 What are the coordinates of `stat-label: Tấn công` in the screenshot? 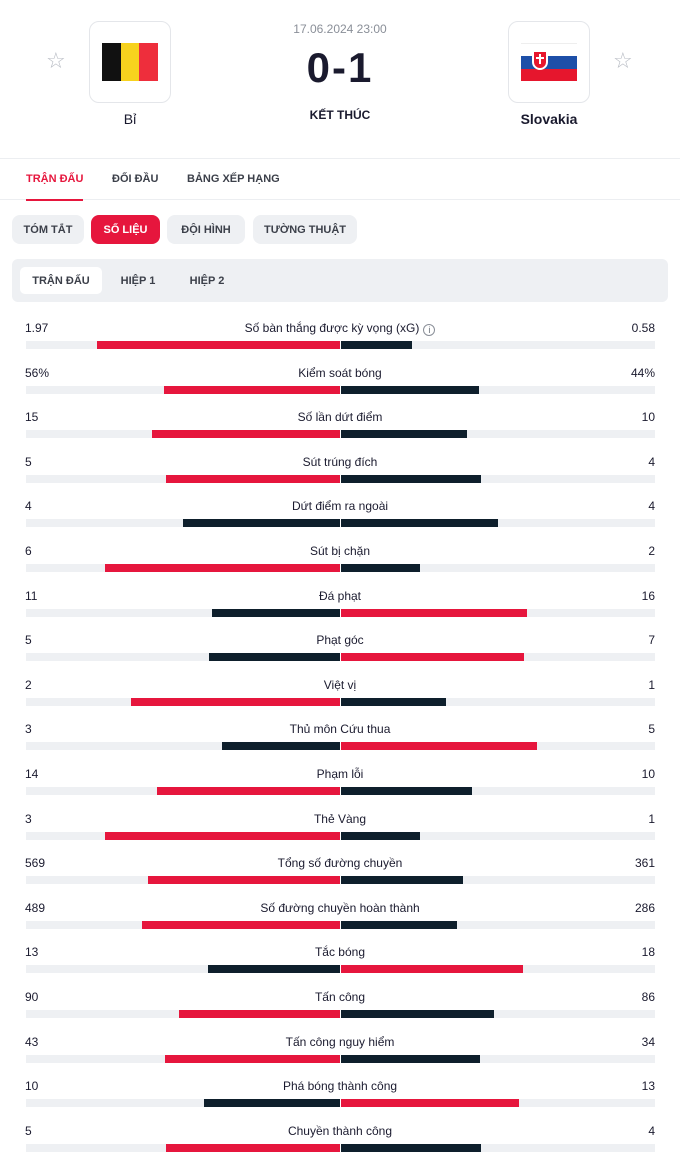 It's located at (340, 997).